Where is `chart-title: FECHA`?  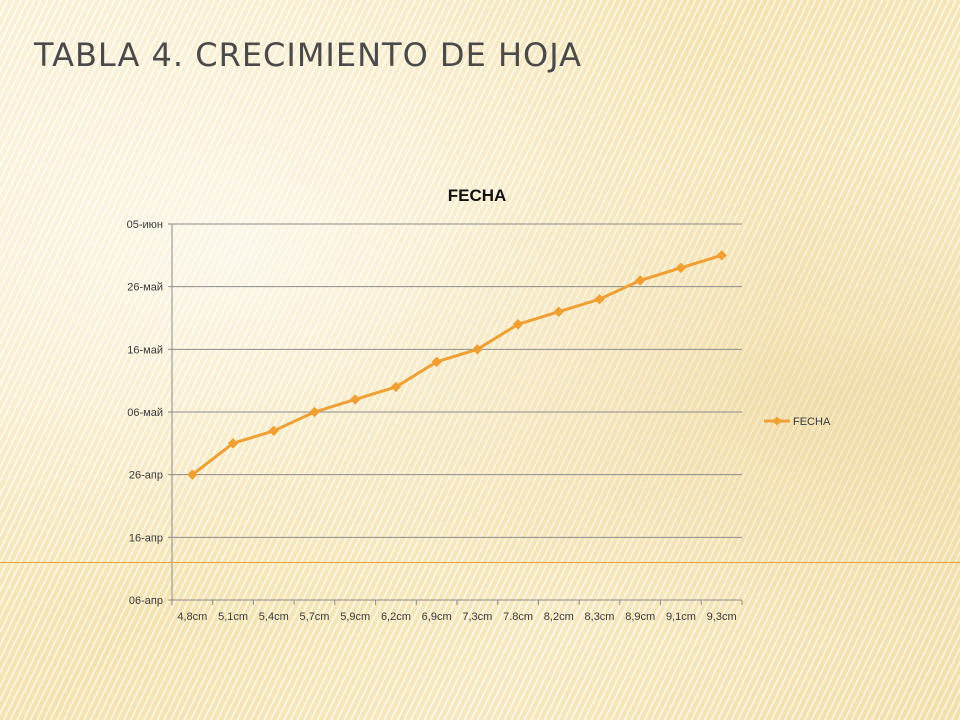 chart-title: FECHA is located at coordinates (477, 195).